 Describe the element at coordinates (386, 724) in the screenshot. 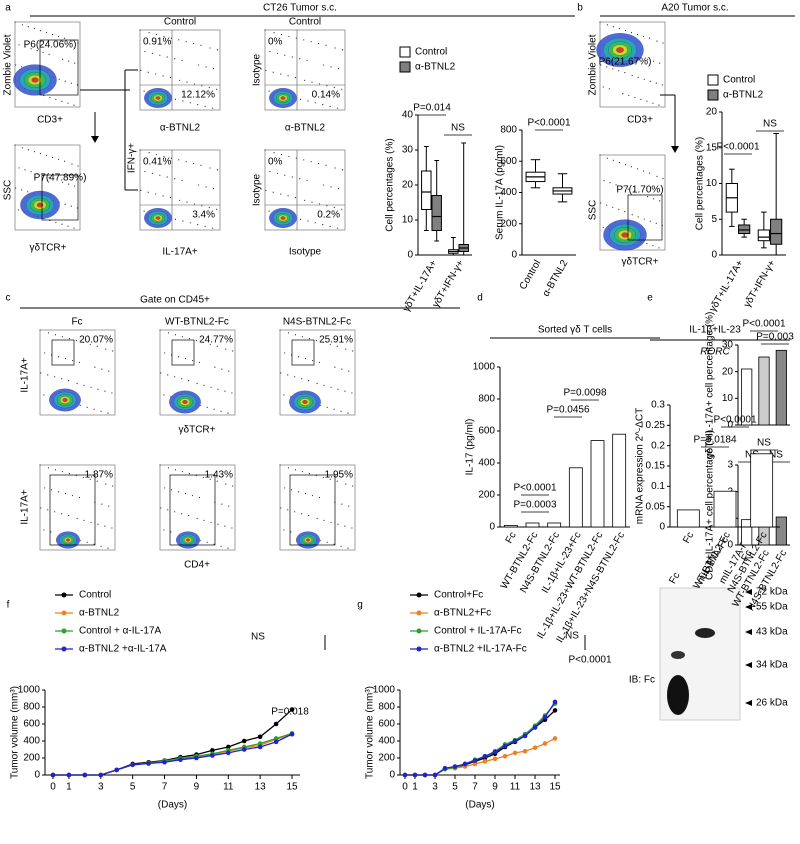

I see `y-tick-label: 600` at that location.